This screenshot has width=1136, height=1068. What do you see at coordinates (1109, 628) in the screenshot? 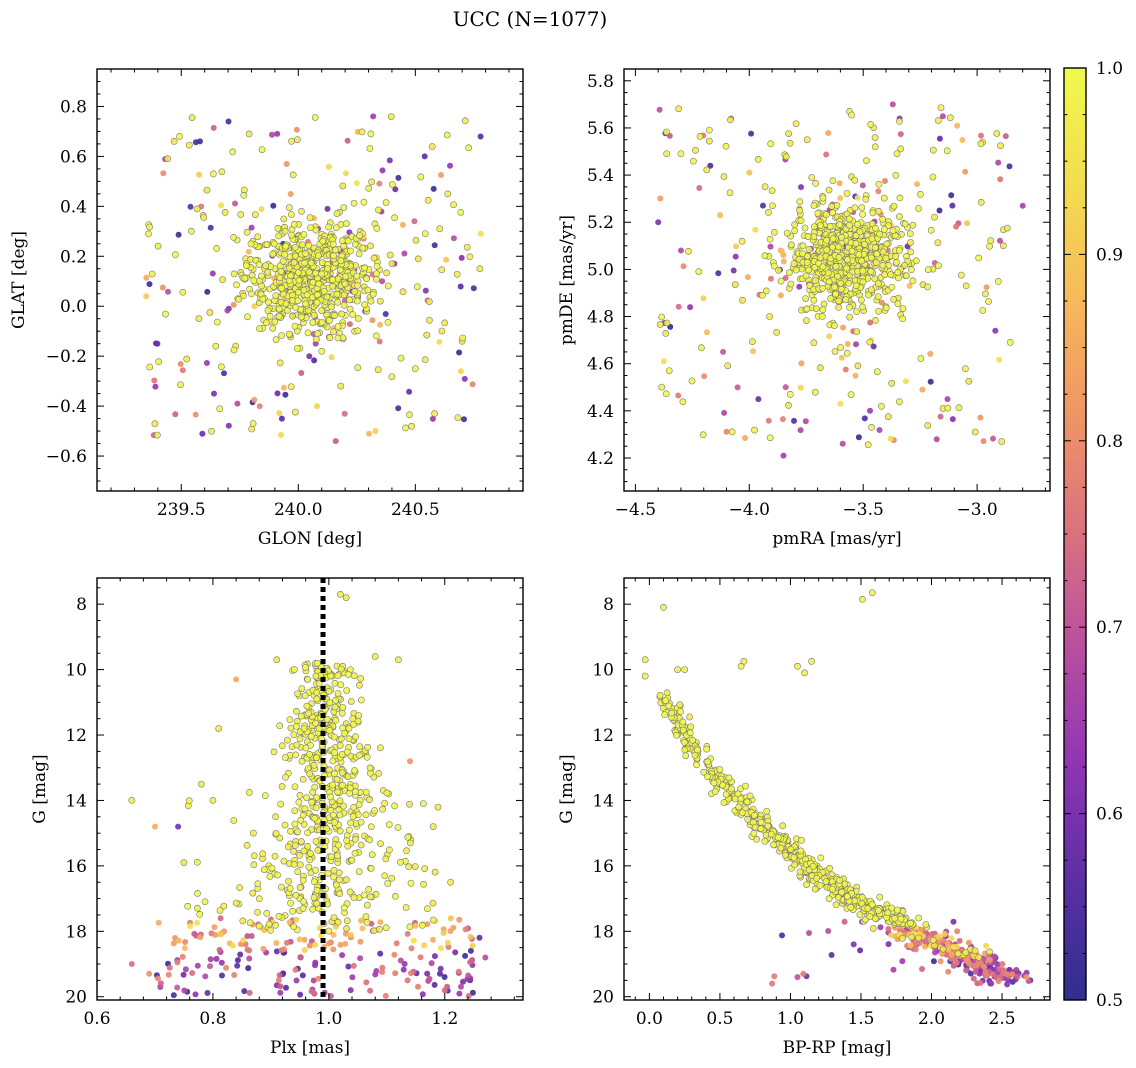
I see `colorbar-tick-label: 0.7` at bounding box center [1109, 628].